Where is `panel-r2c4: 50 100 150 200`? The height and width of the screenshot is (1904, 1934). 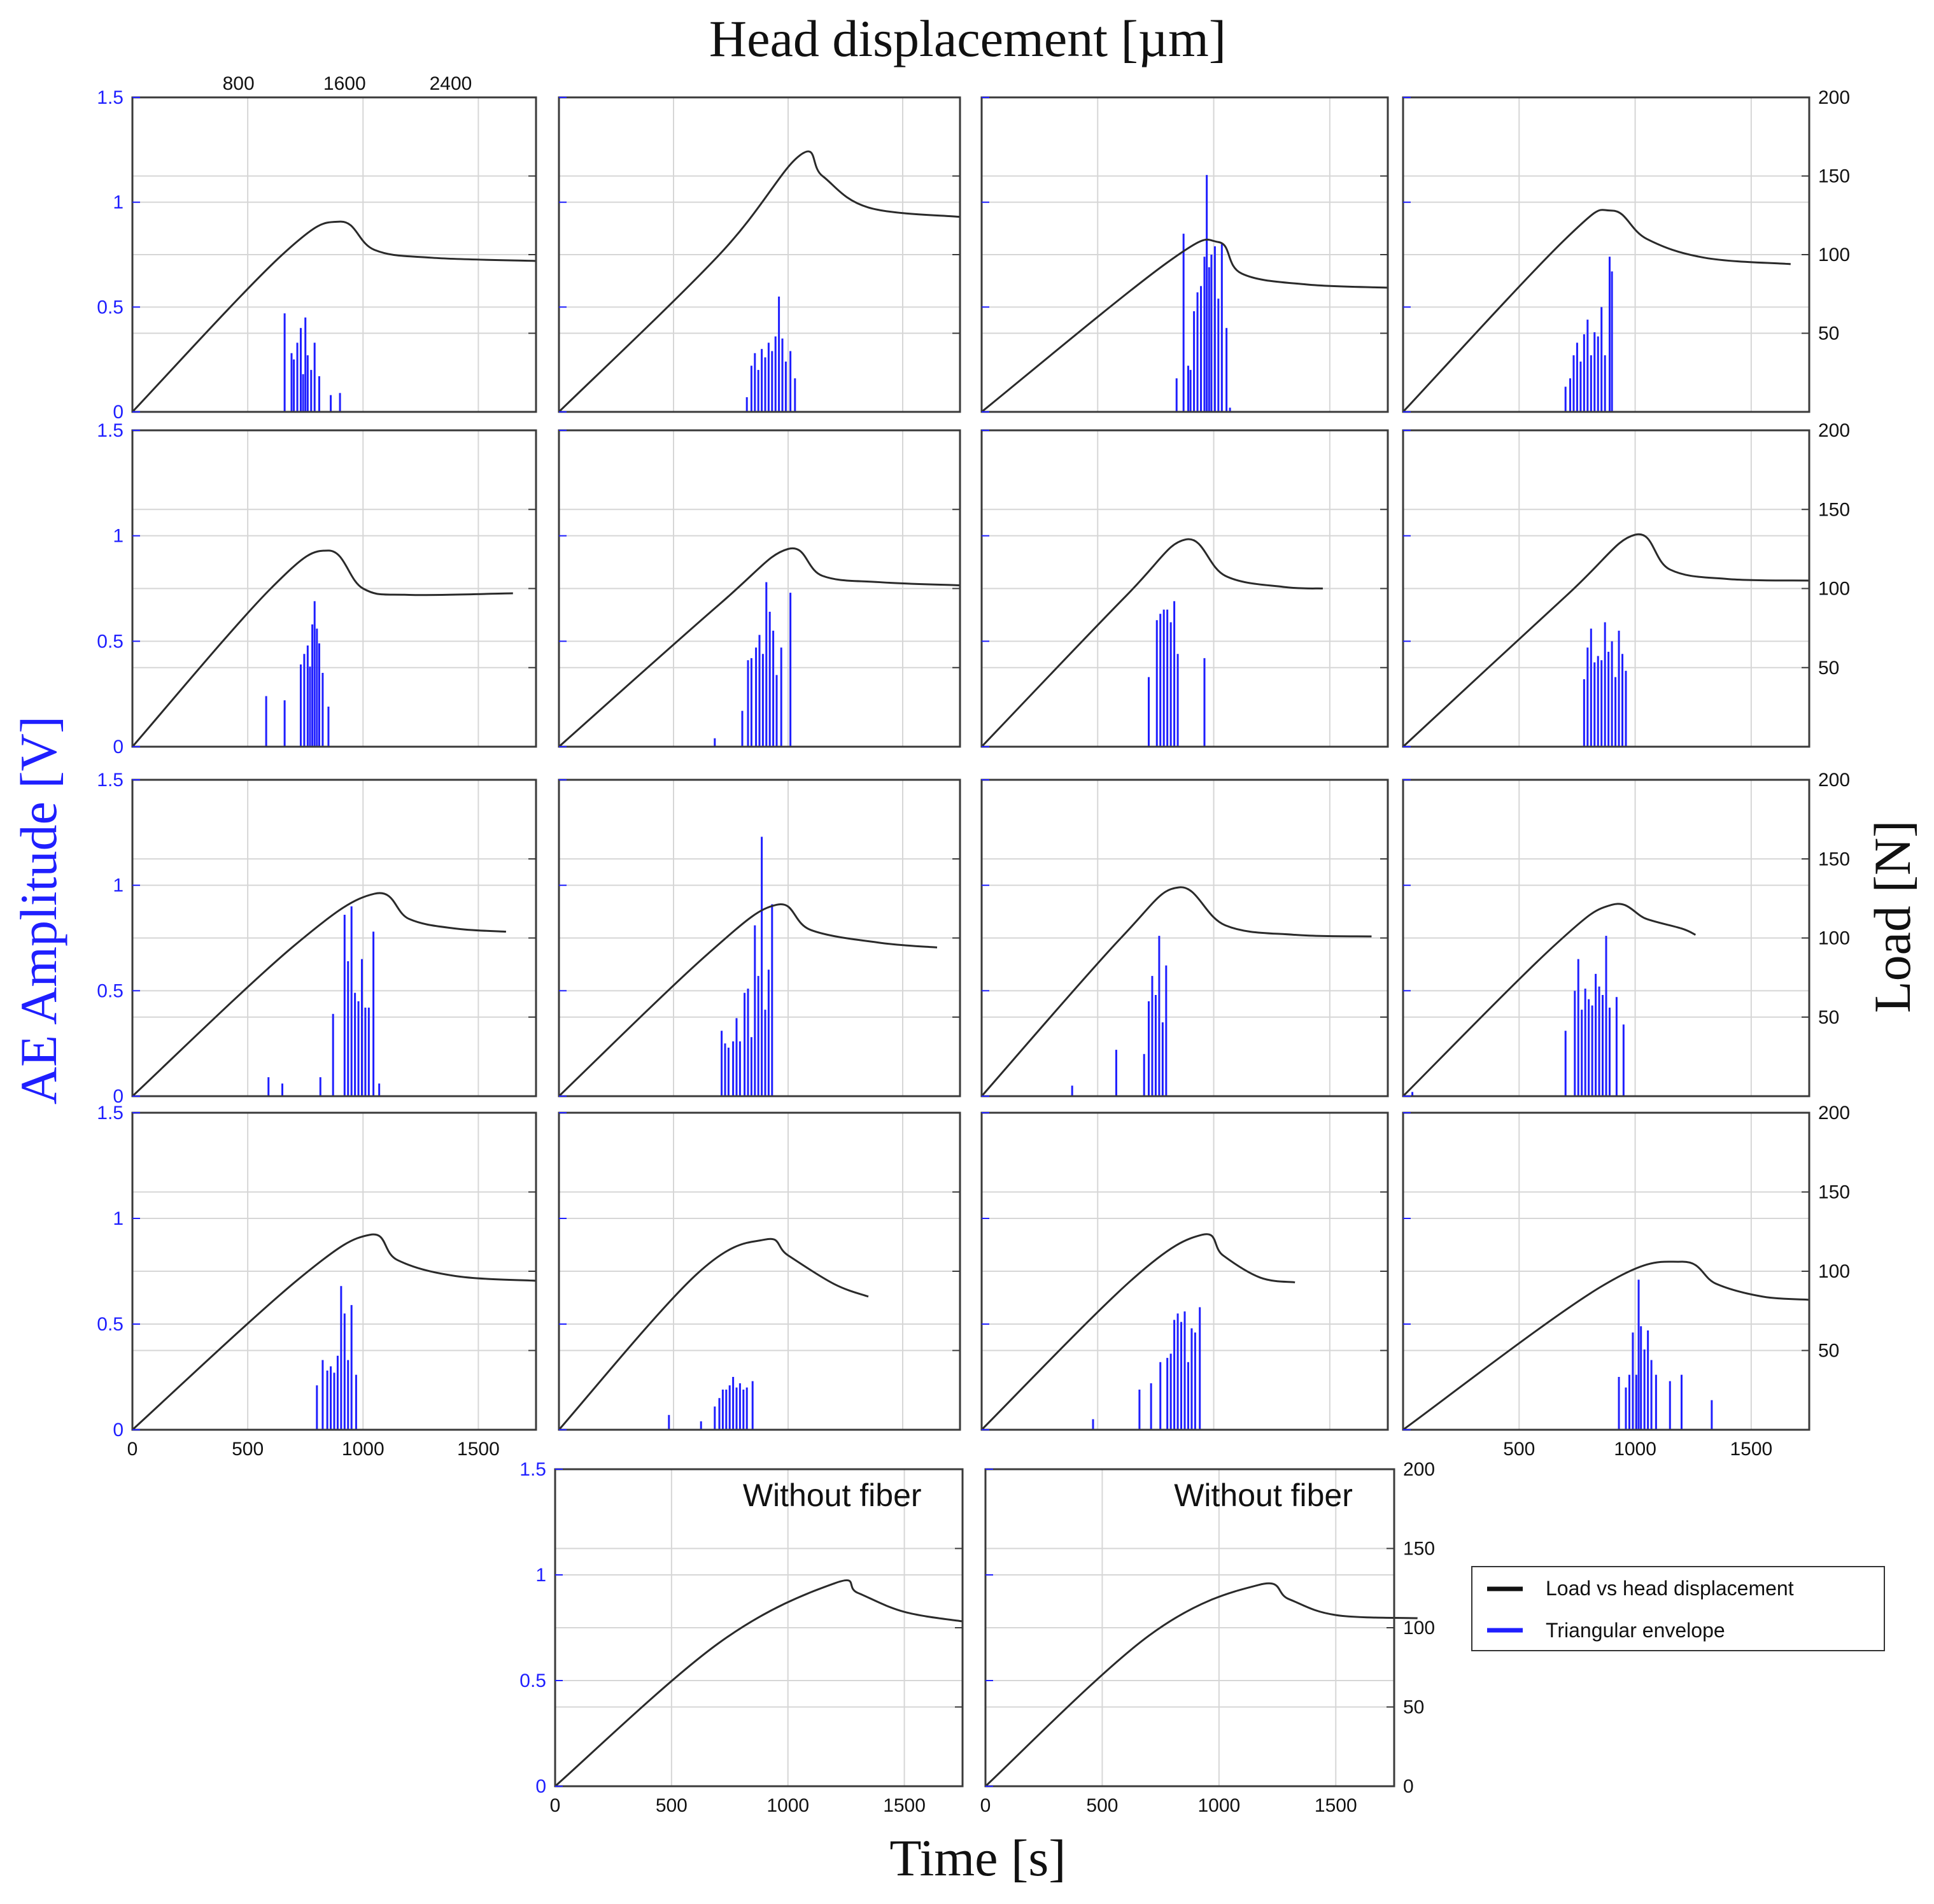
panel-r2c4: 50 100 150 200 is located at coordinates (1626, 584).